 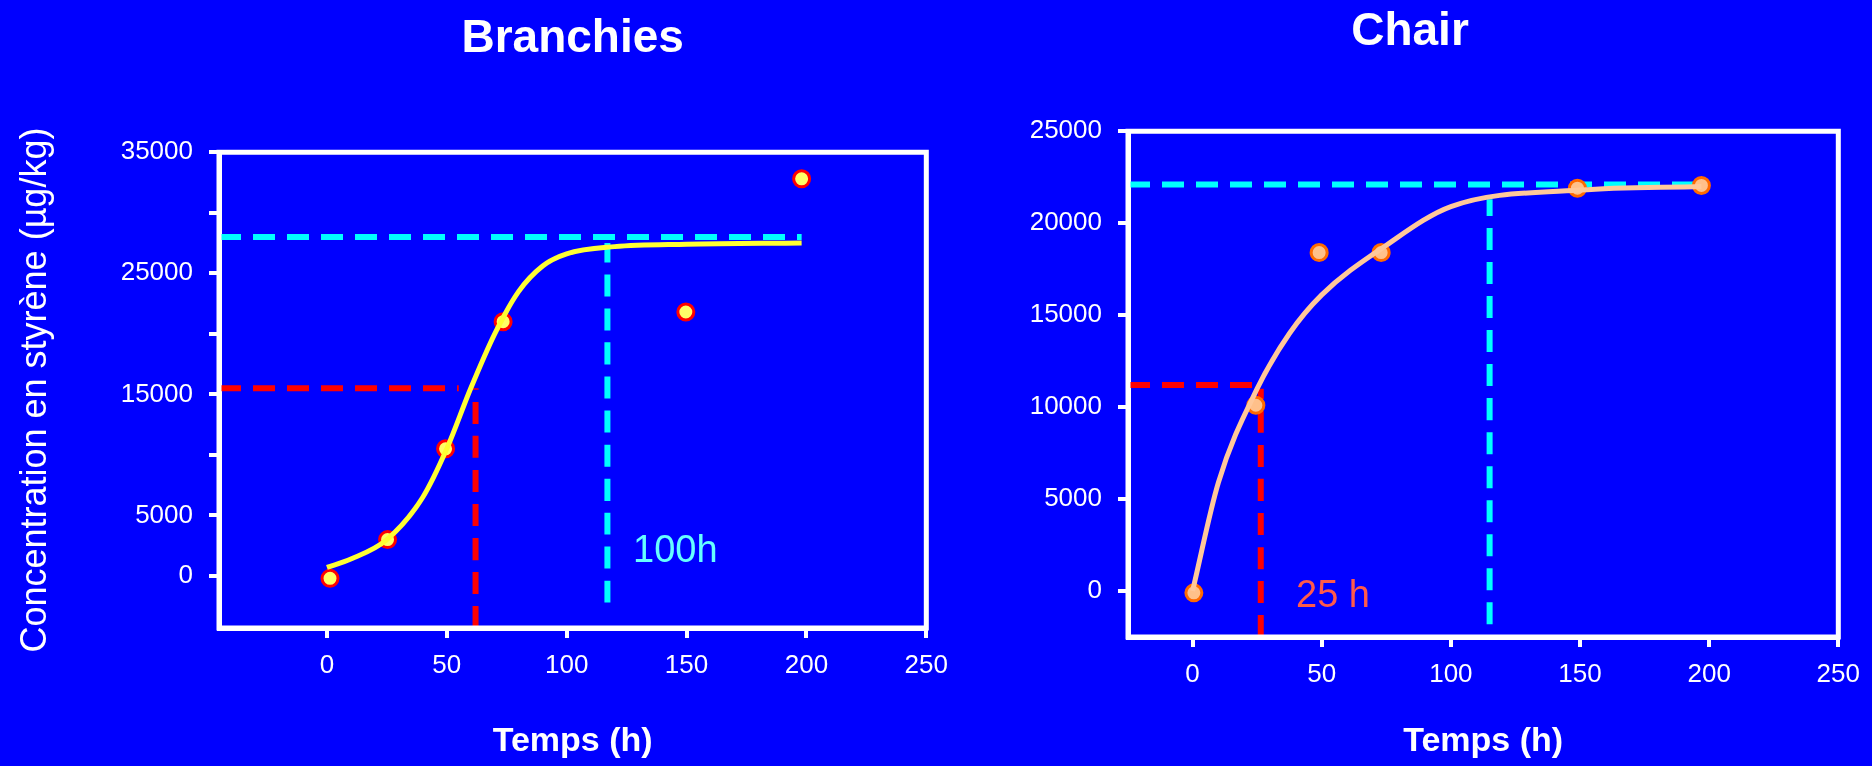 I want to click on annotation: 25 h, so click(x=1333, y=594).